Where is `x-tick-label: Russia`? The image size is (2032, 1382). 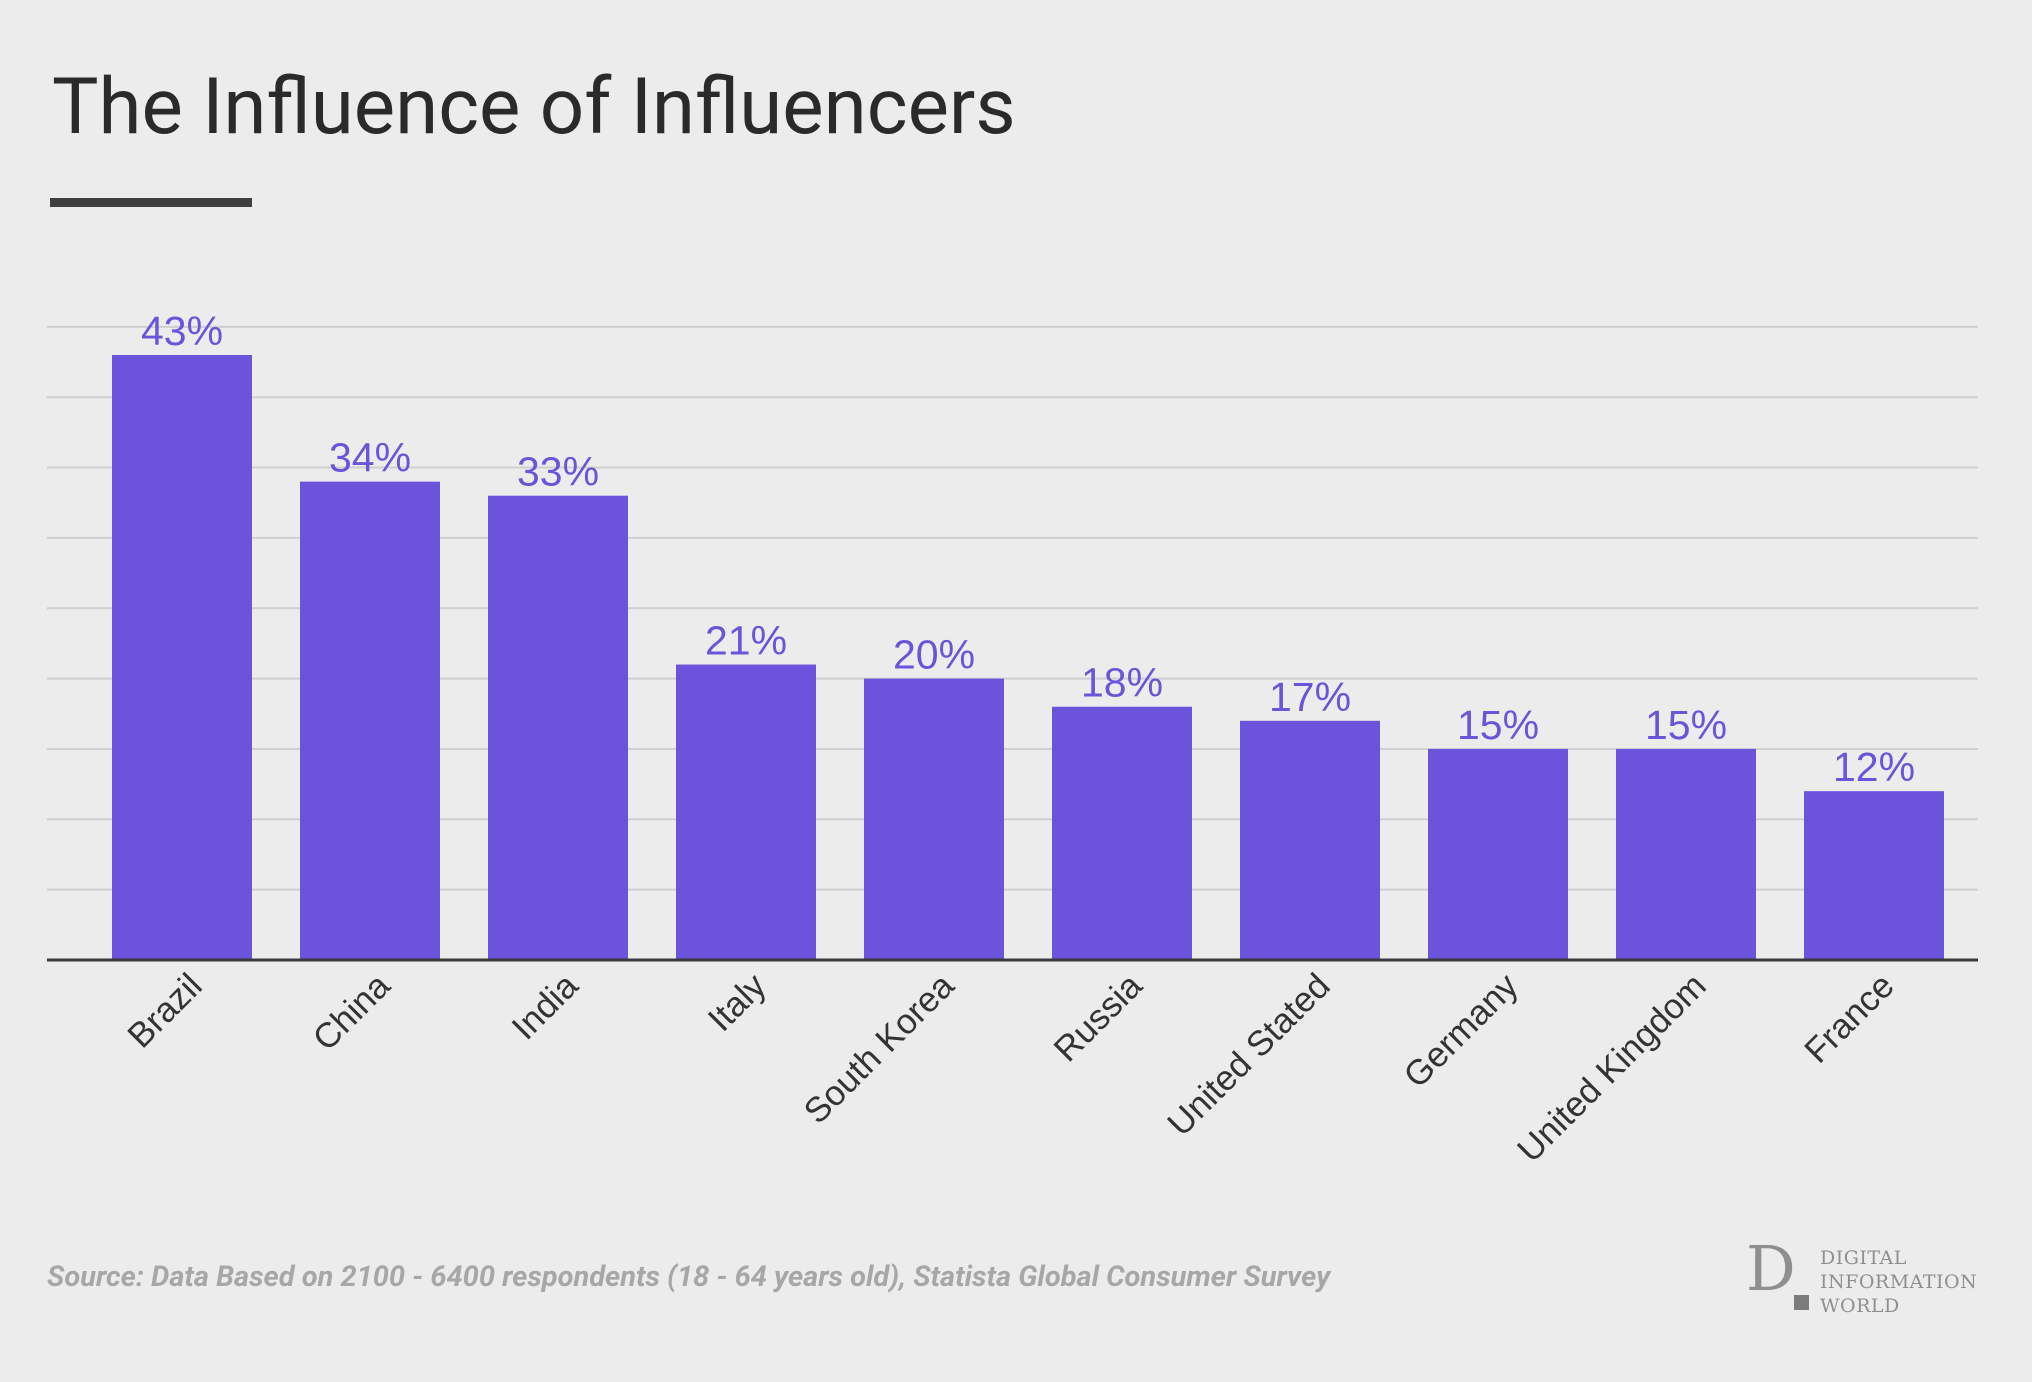
x-tick-label: Russia is located at coordinates (1098, 1018).